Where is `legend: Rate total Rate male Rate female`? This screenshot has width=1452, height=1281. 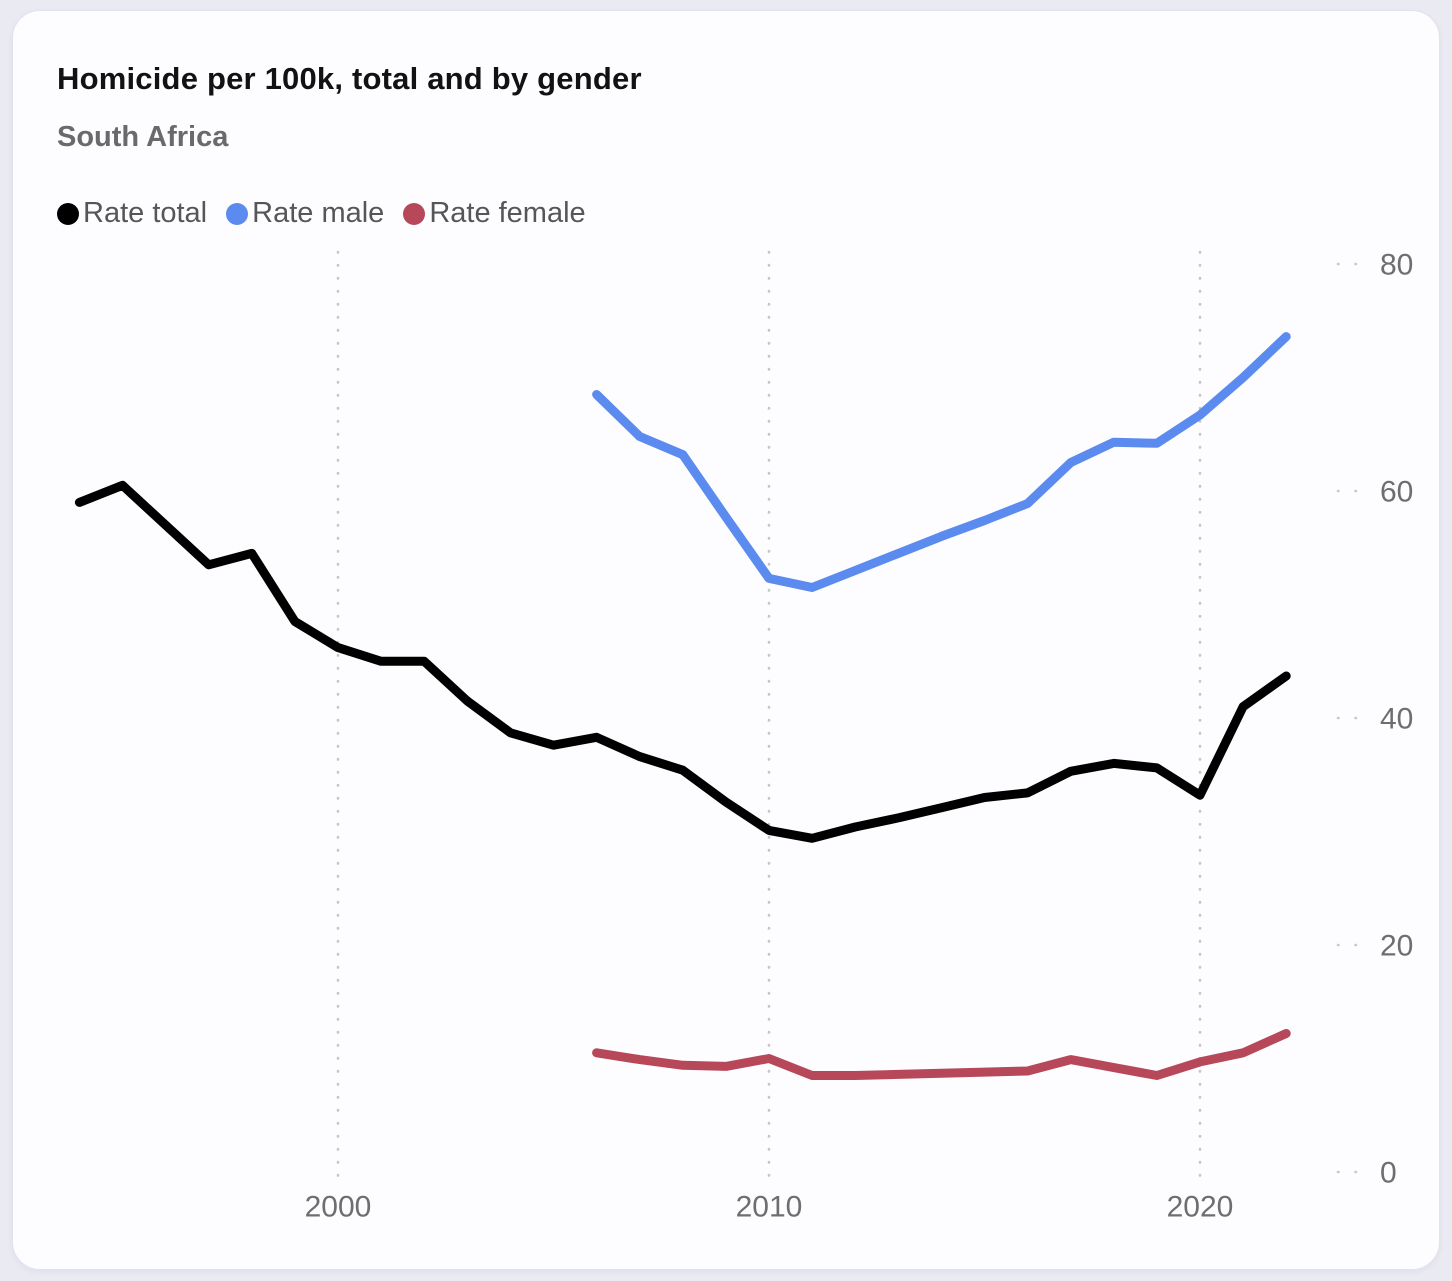 legend: Rate total Rate male Rate female is located at coordinates (321, 213).